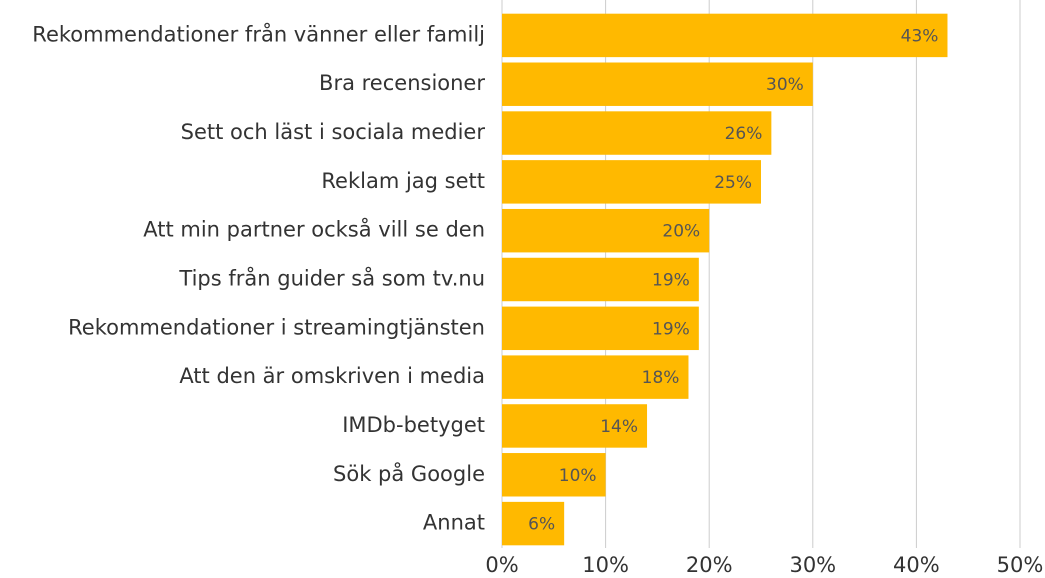 This screenshot has height=578, width=1045. What do you see at coordinates (733, 183) in the screenshot?
I see `value-label: 25%` at bounding box center [733, 183].